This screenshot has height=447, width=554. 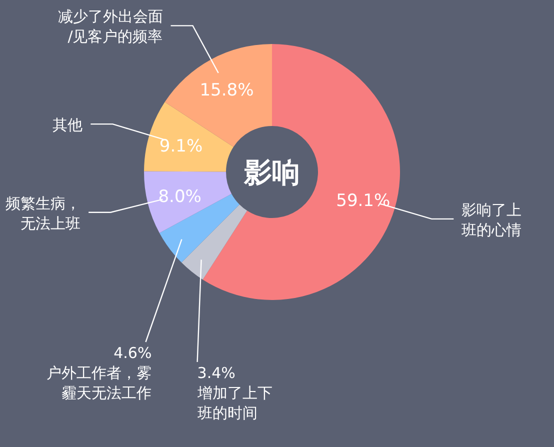 I want to click on data-label: 9.1%, so click(x=181, y=146).